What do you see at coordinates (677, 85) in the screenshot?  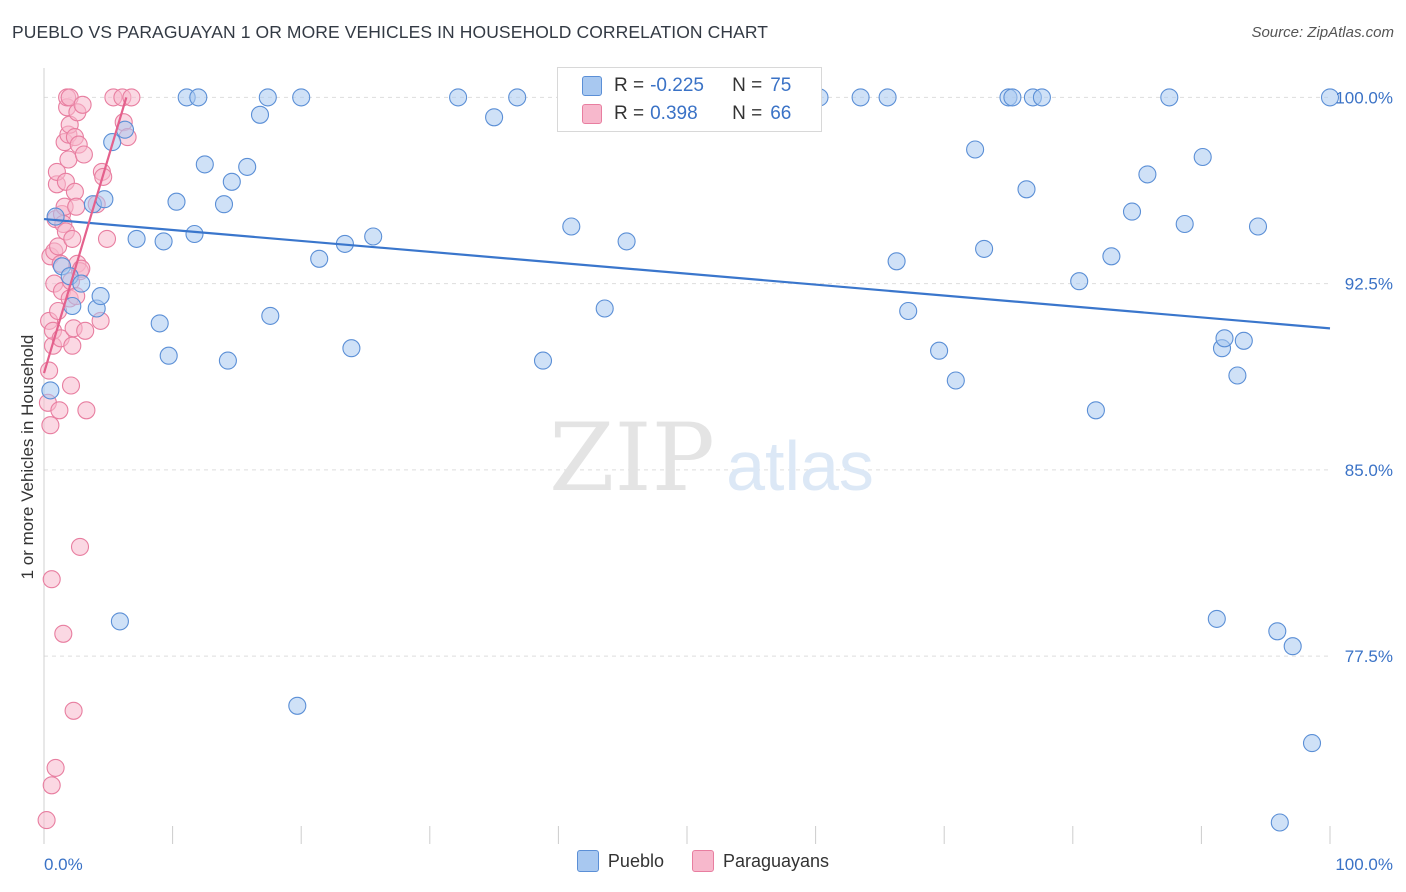 I see `legend-r-value: -0.225` at bounding box center [677, 85].